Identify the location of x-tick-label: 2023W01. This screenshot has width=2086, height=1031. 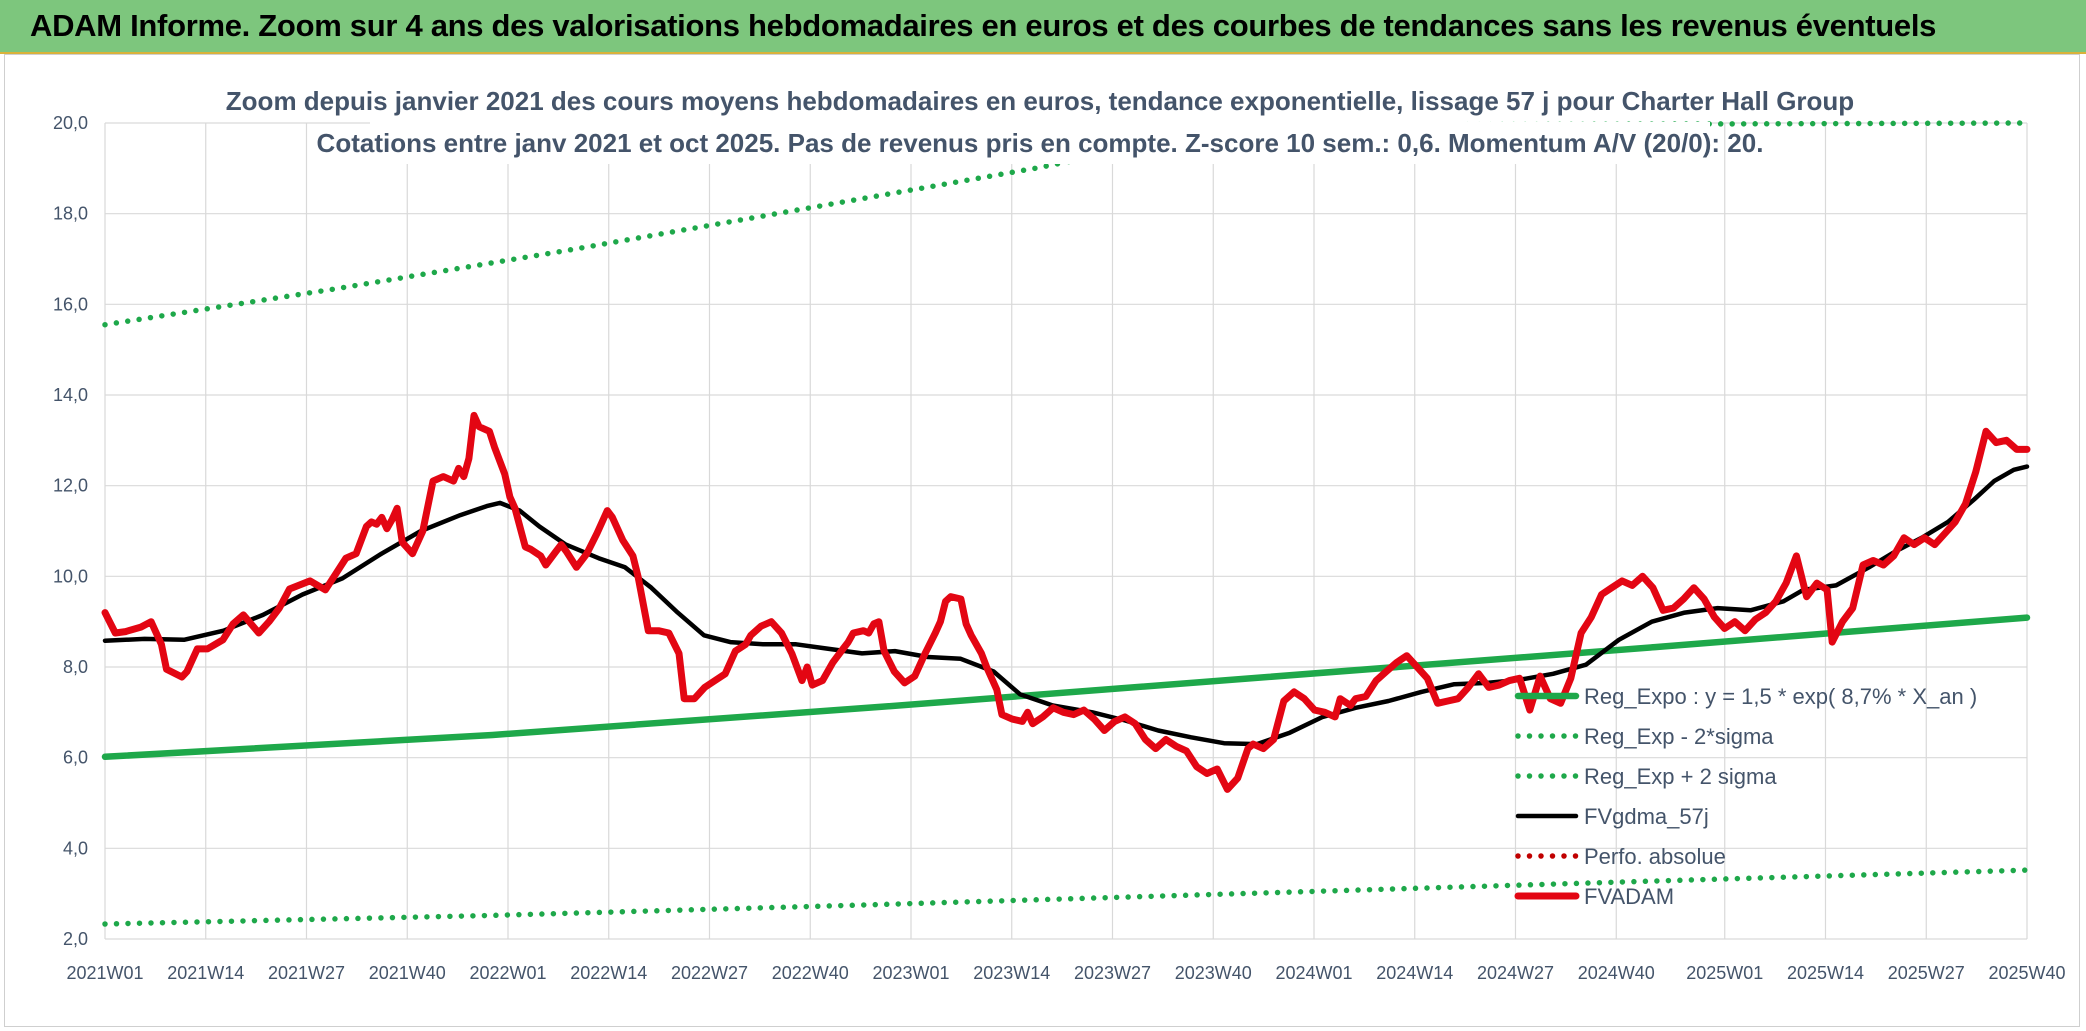
(910, 973).